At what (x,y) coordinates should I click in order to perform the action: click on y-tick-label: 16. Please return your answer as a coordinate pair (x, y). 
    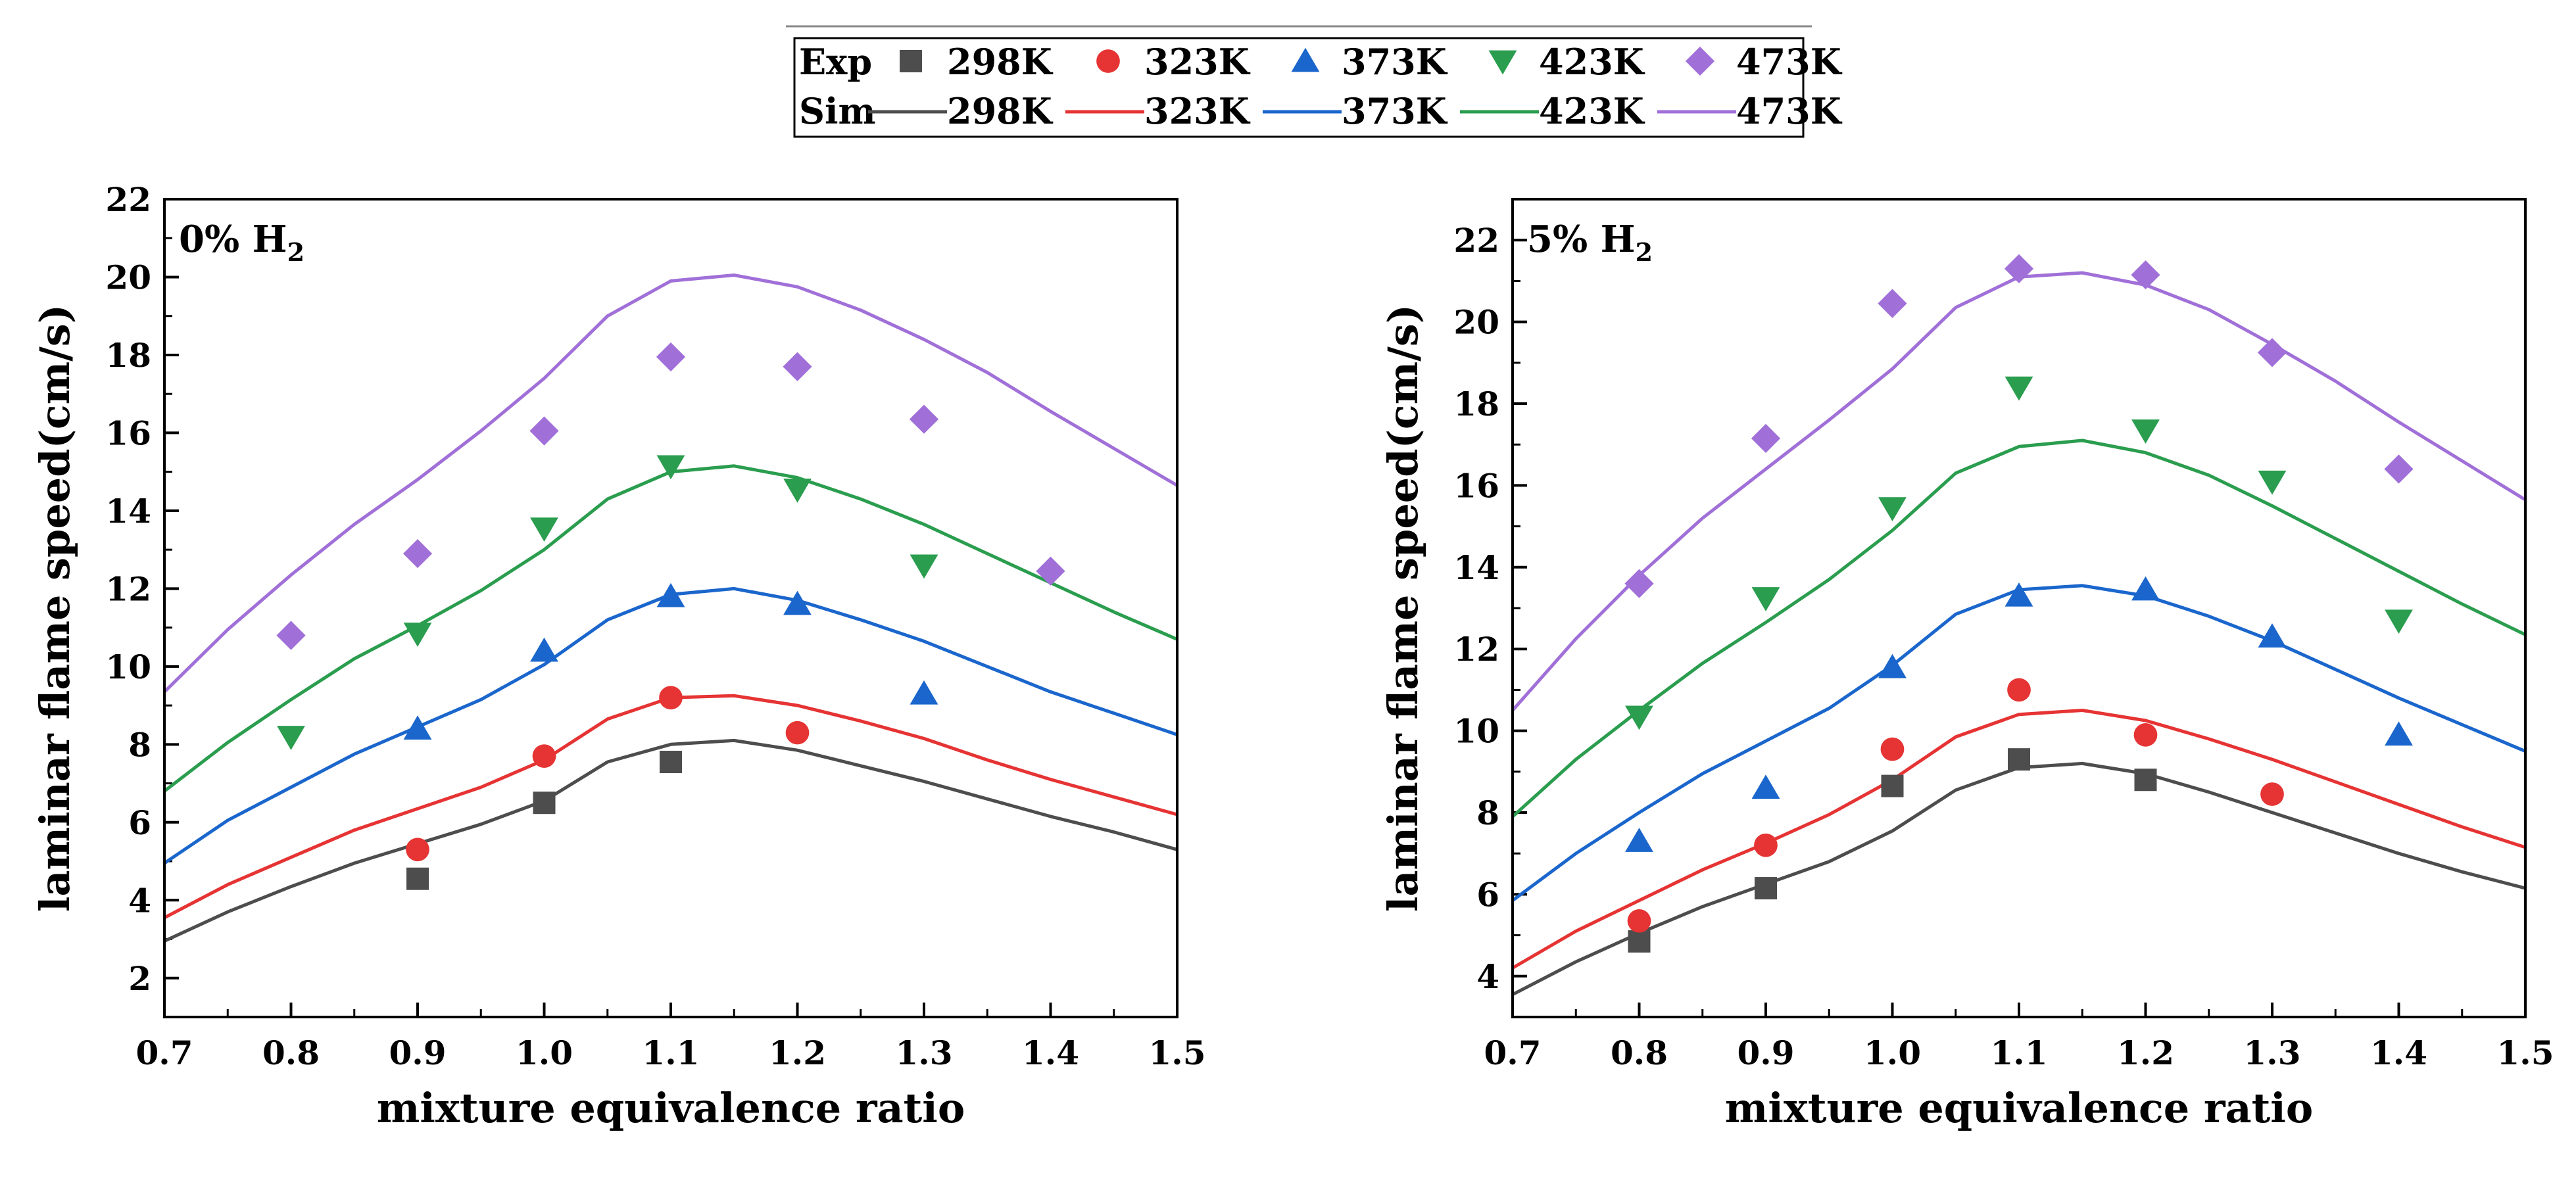
    Looking at the image, I should click on (128, 433).